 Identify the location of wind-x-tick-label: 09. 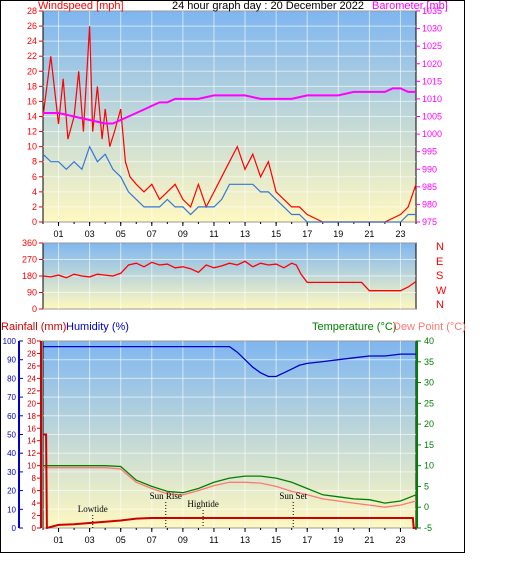
(183, 234).